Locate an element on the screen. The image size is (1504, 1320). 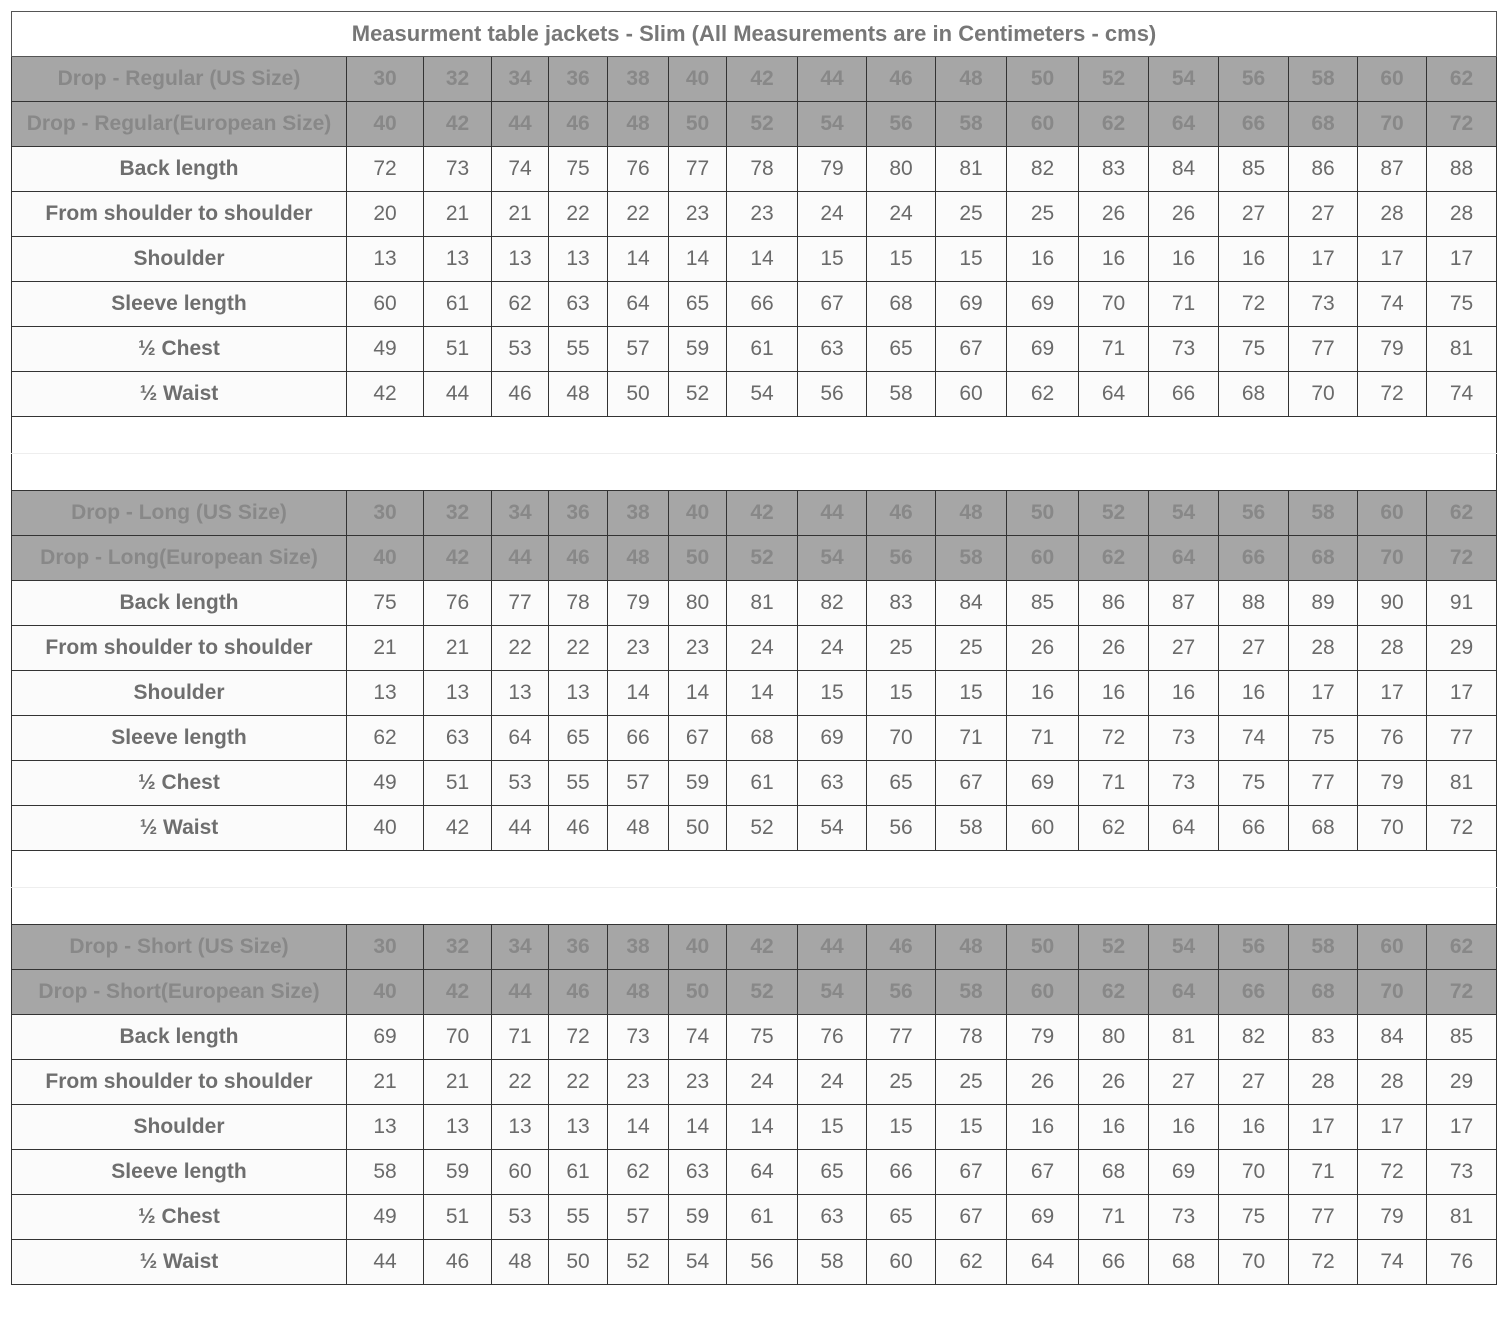
table-cell: 65 is located at coordinates (901, 349).